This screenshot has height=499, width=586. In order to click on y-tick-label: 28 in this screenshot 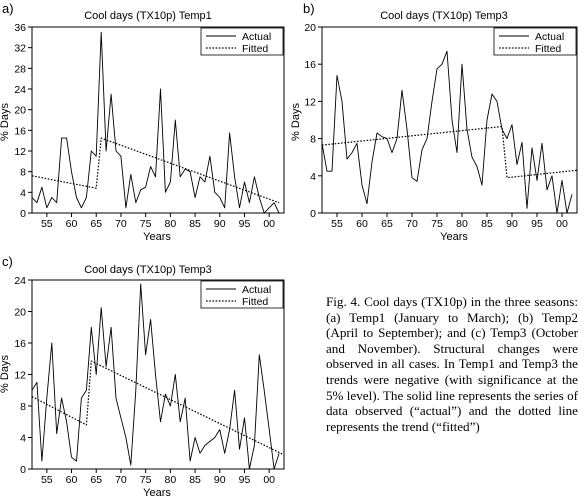, I will do `click(20, 69)`.